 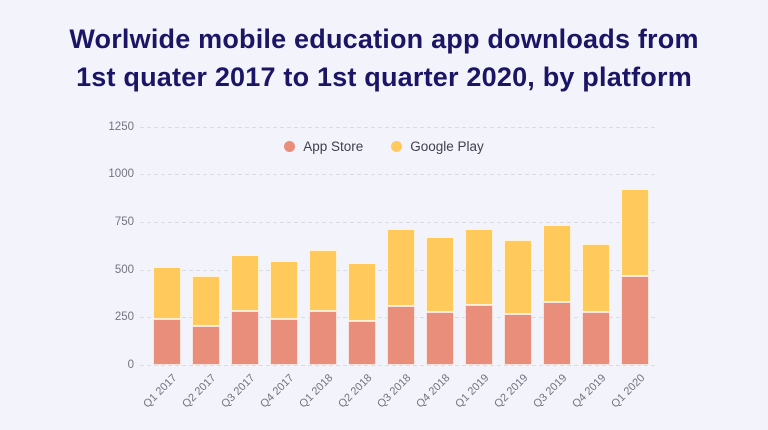 I want to click on legend-label-google-play: Google Play, so click(x=447, y=146).